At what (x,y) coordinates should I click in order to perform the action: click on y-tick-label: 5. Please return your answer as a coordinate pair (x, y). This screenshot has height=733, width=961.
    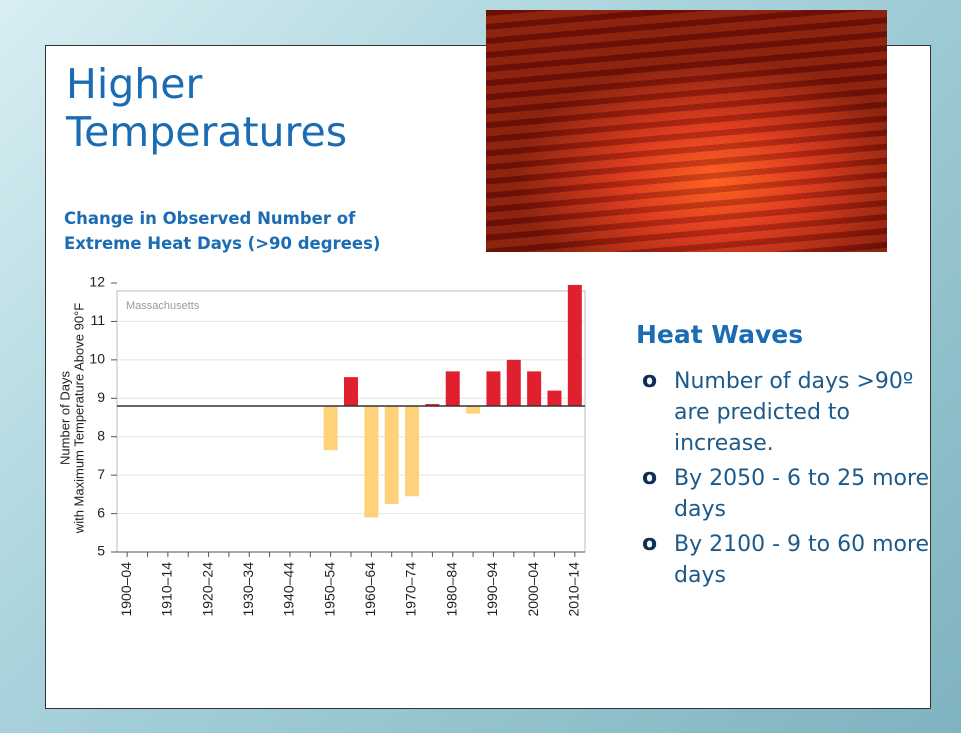
    Looking at the image, I should click on (101, 551).